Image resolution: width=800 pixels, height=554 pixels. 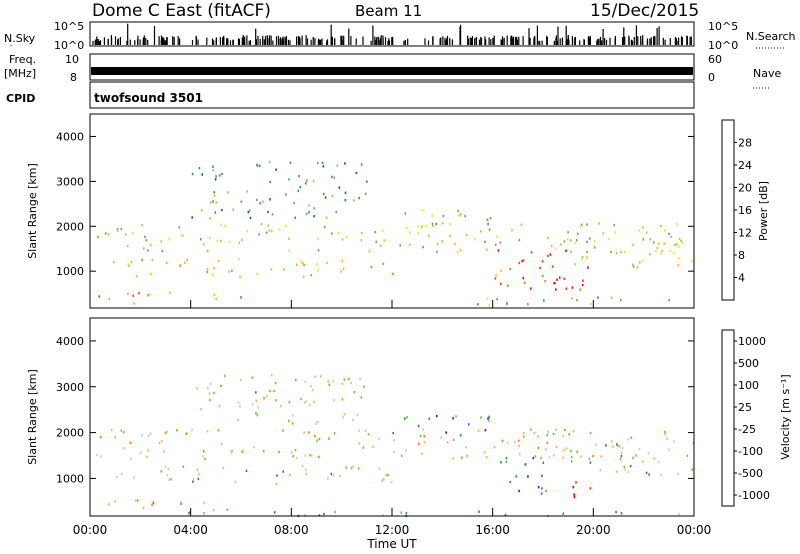 What do you see at coordinates (392, 67) in the screenshot?
I see `freq-strip-frame` at bounding box center [392, 67].